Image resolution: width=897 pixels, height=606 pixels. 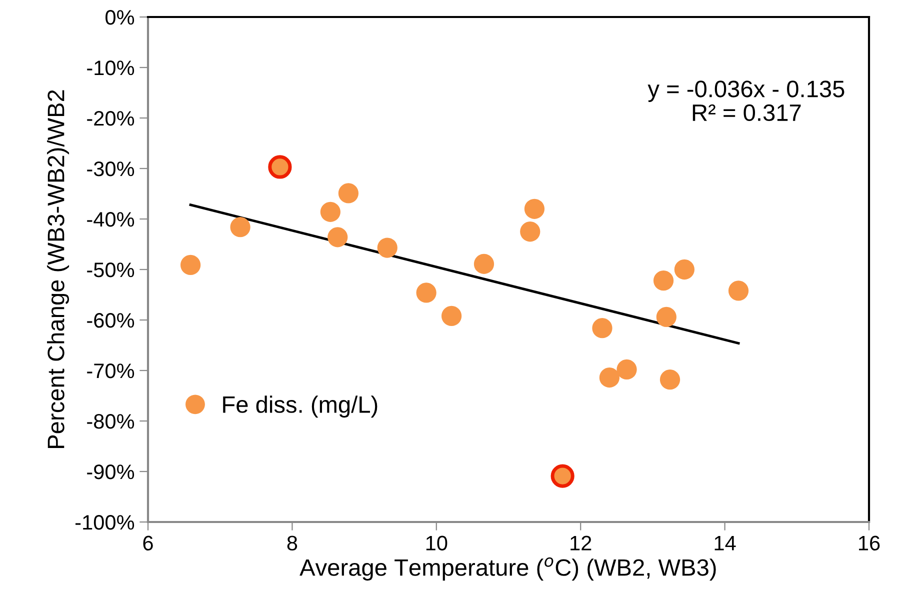 I want to click on x-tick-label: 12, so click(x=581, y=543).